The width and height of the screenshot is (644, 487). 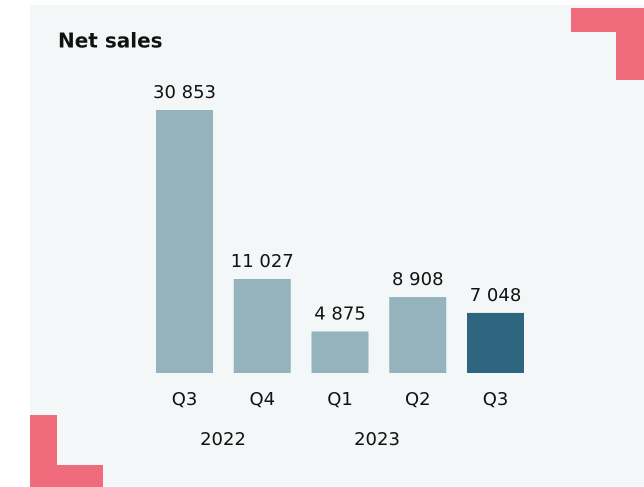 What do you see at coordinates (223, 439) in the screenshot?
I see `group-label: 2022` at bounding box center [223, 439].